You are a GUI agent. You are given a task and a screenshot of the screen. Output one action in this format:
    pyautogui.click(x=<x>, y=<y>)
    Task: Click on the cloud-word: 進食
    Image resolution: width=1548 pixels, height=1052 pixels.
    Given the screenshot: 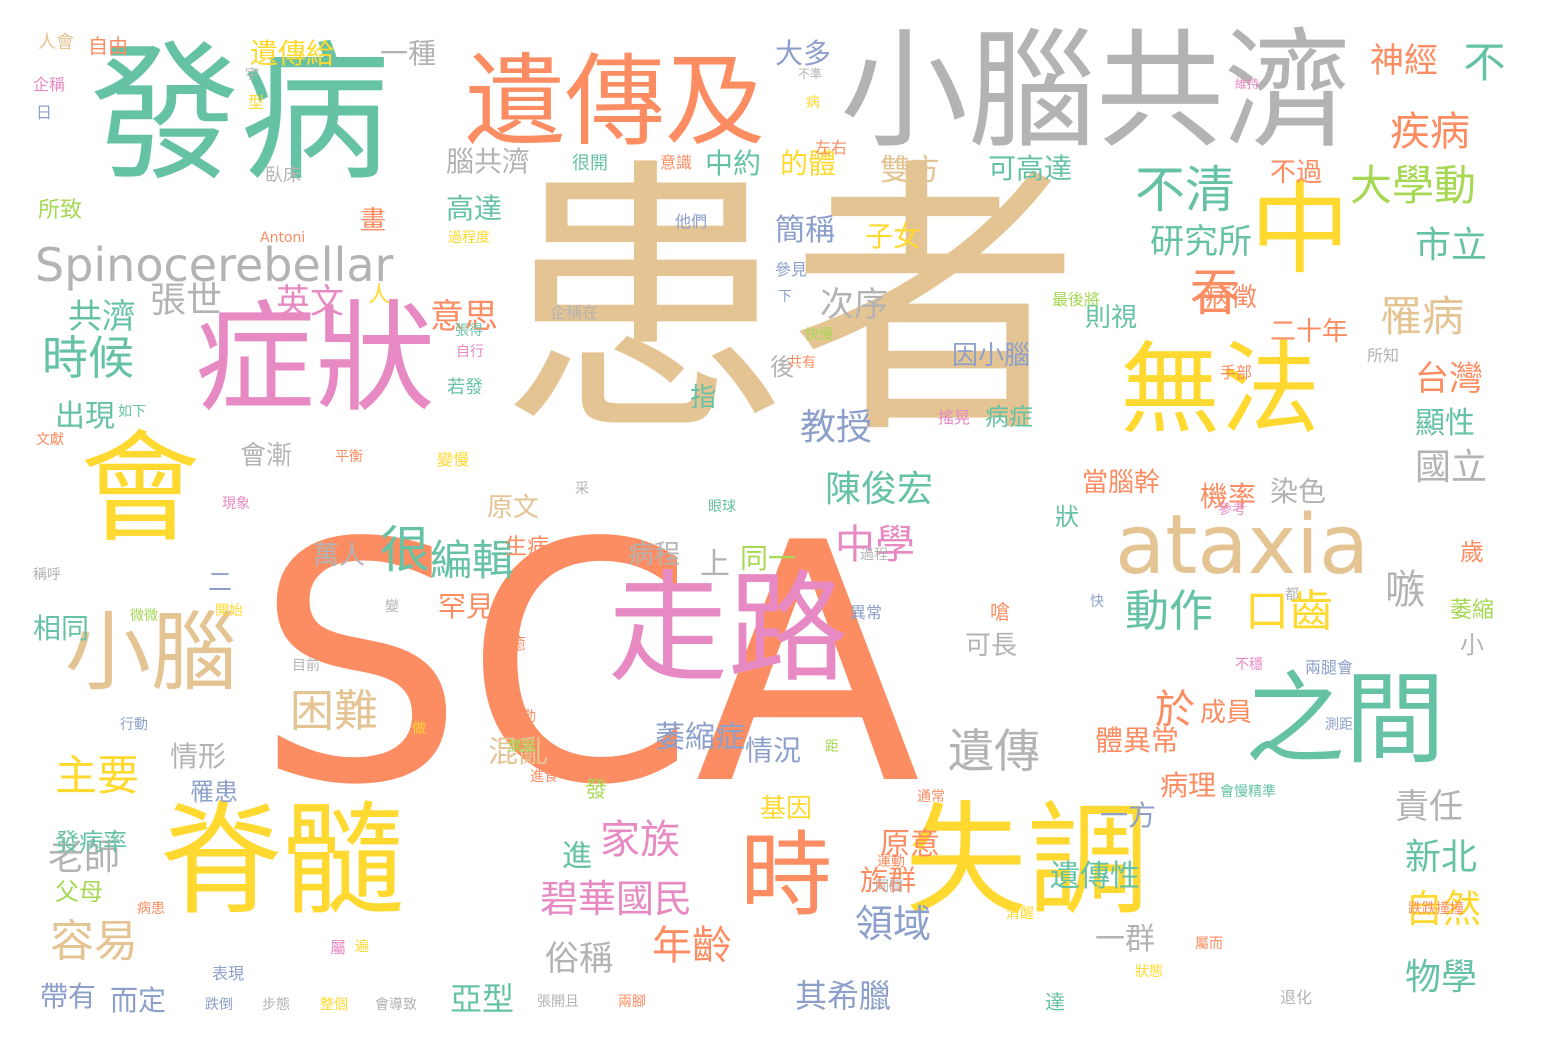 What is the action you would take?
    pyautogui.click(x=544, y=777)
    